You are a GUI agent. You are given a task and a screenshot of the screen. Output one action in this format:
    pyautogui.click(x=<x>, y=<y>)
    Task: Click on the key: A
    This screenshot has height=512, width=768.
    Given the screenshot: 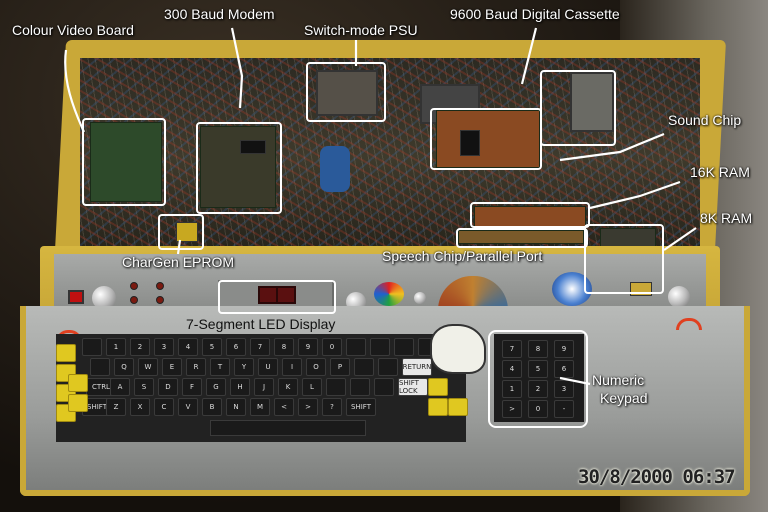 What is the action you would take?
    pyautogui.click(x=120, y=387)
    